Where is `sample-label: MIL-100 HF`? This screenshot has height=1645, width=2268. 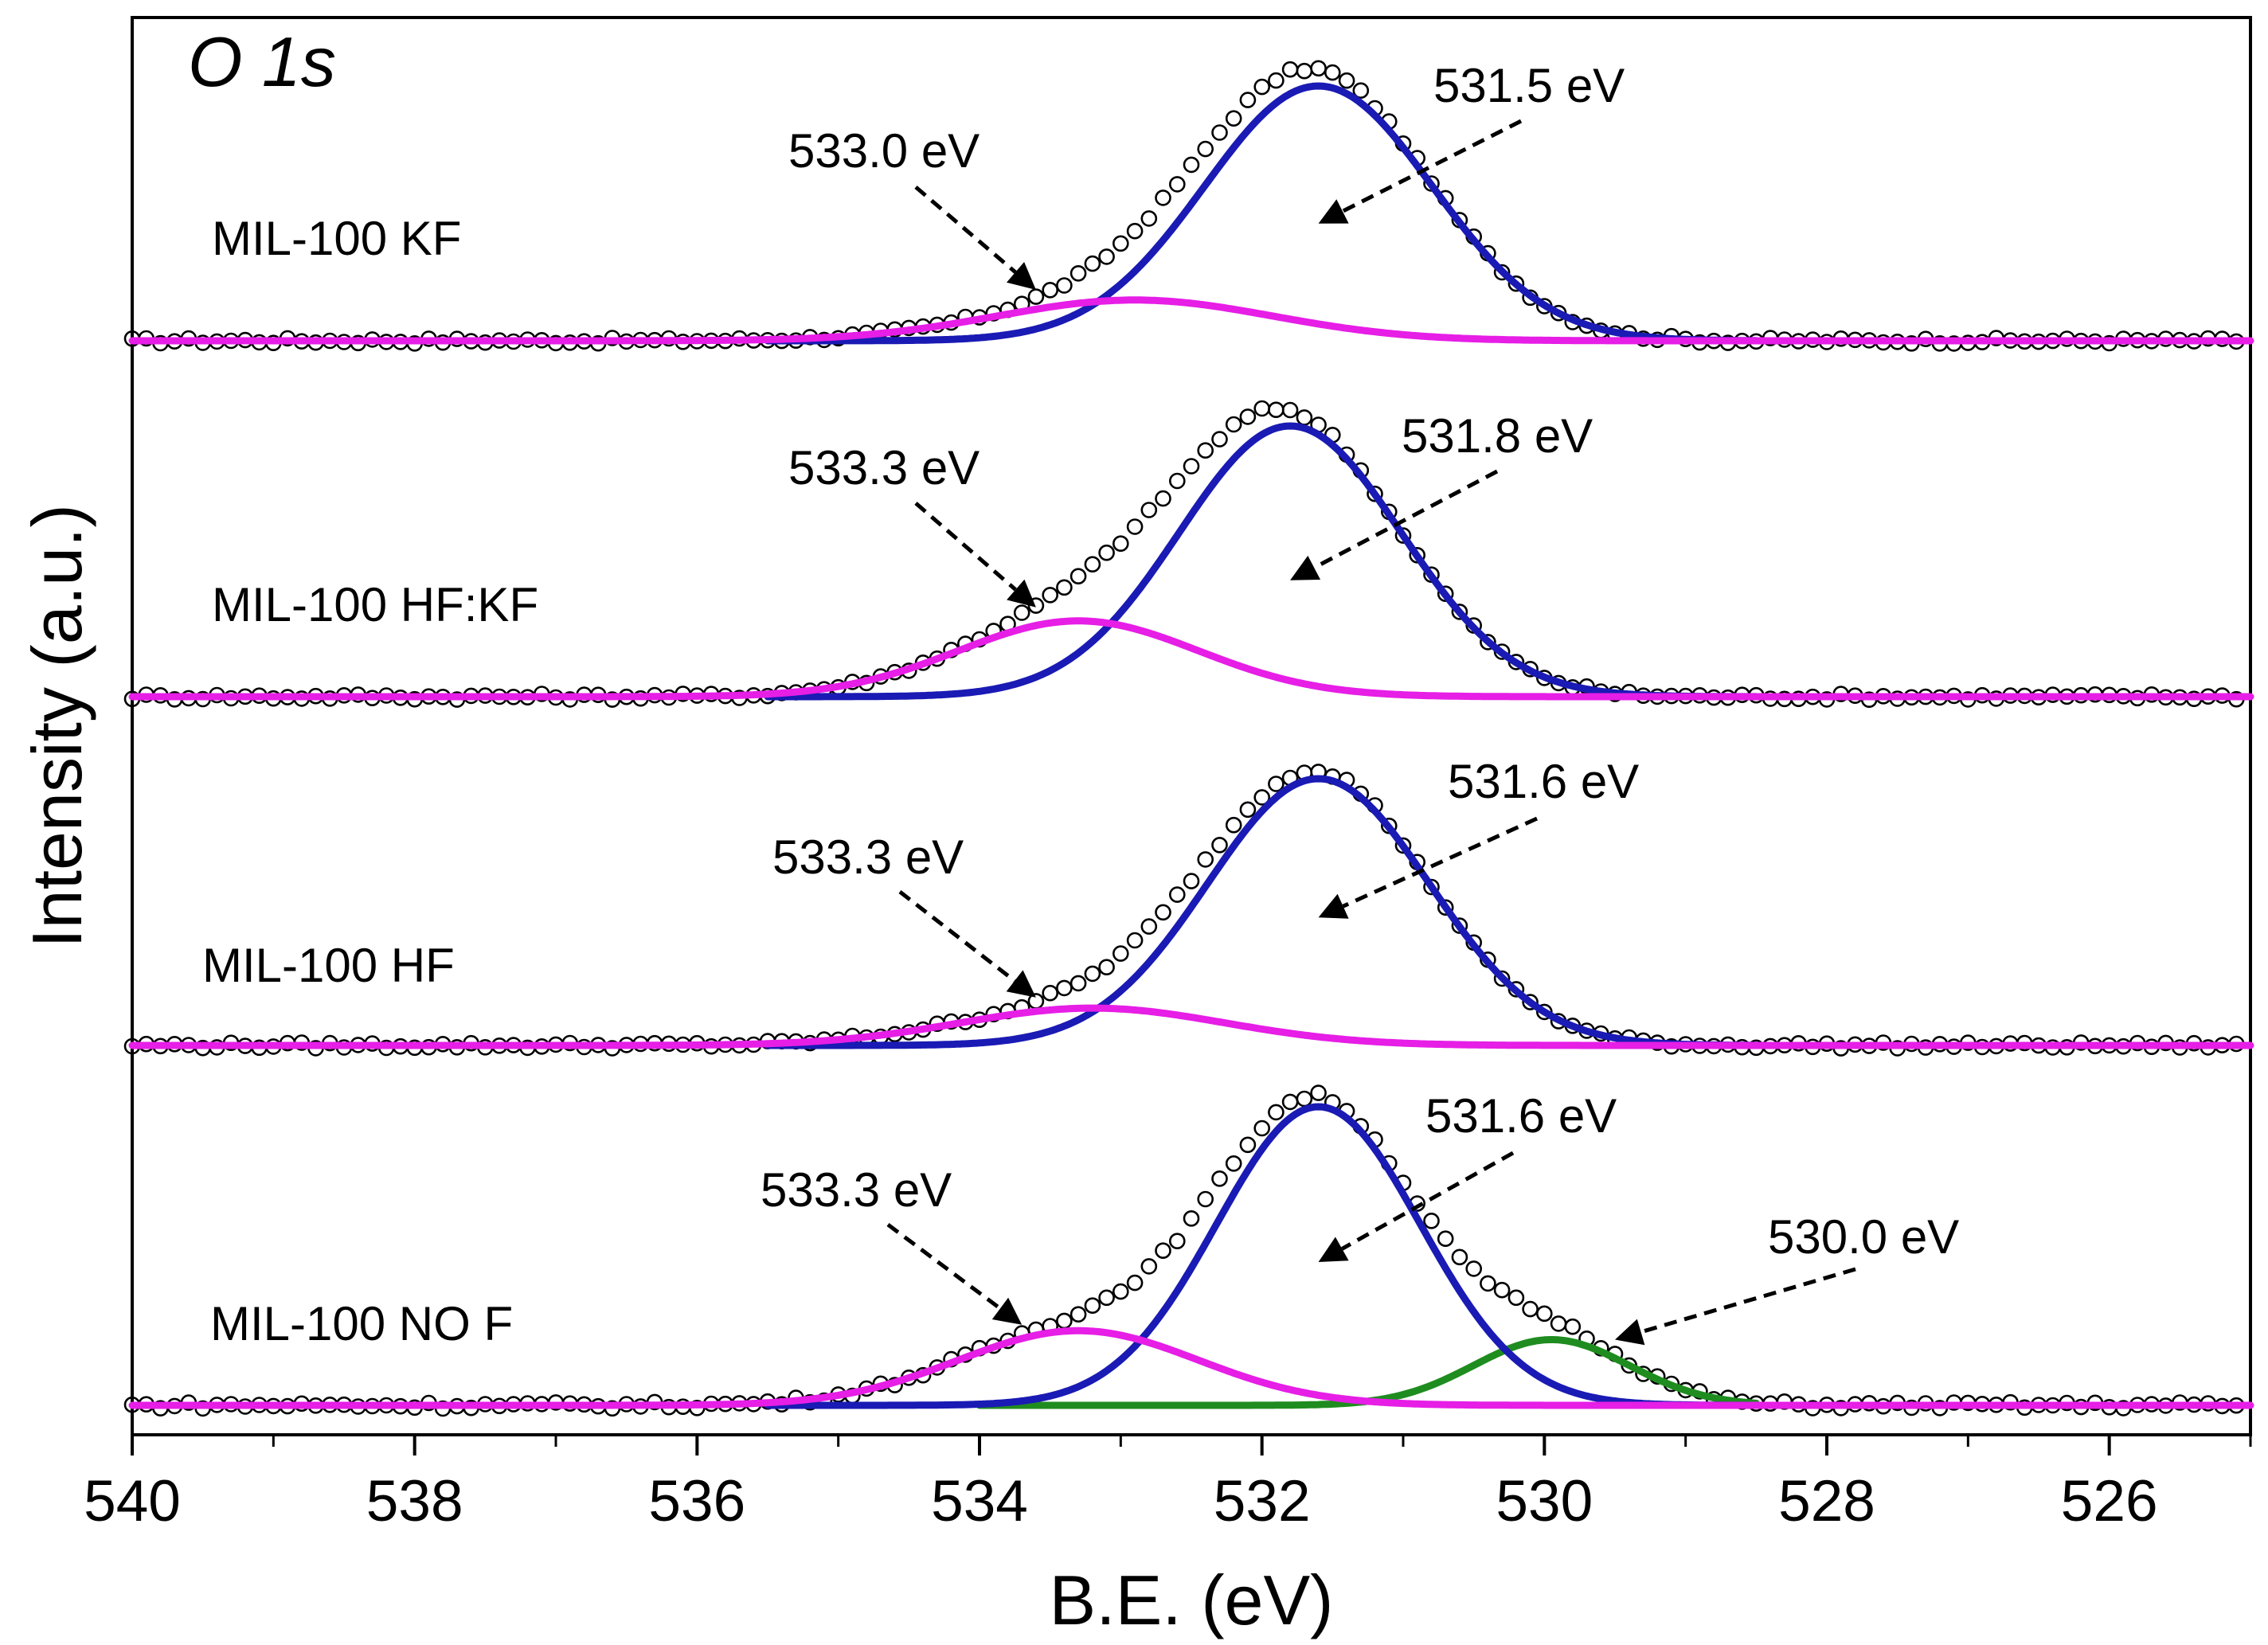
sample-label: MIL-100 HF is located at coordinates (328, 965).